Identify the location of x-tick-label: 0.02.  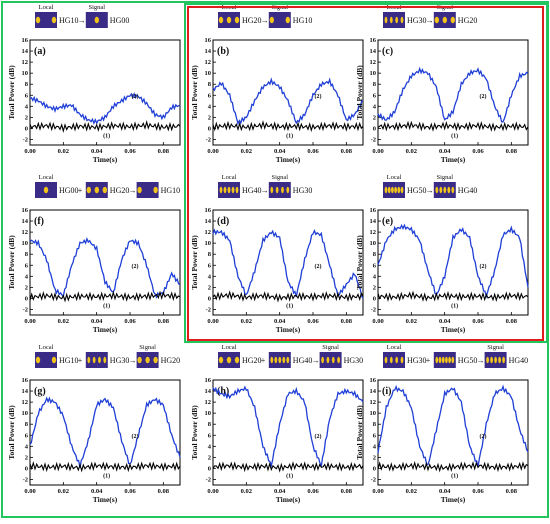
(246, 491).